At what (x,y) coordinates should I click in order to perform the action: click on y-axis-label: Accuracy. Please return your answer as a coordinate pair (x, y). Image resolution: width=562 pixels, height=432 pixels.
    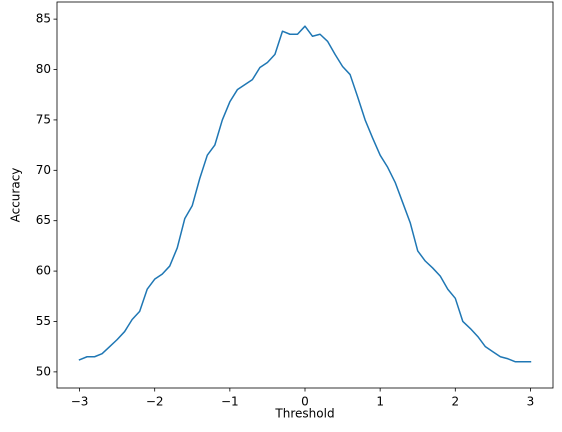
    Looking at the image, I should click on (16, 195).